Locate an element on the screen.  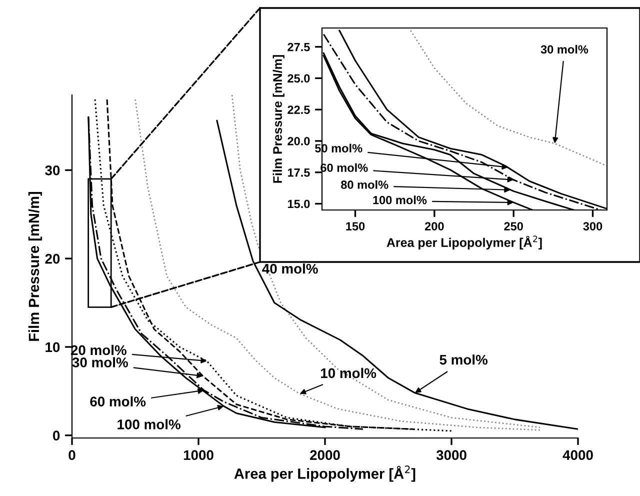
x-tick-label: 3000 is located at coordinates (451, 455).